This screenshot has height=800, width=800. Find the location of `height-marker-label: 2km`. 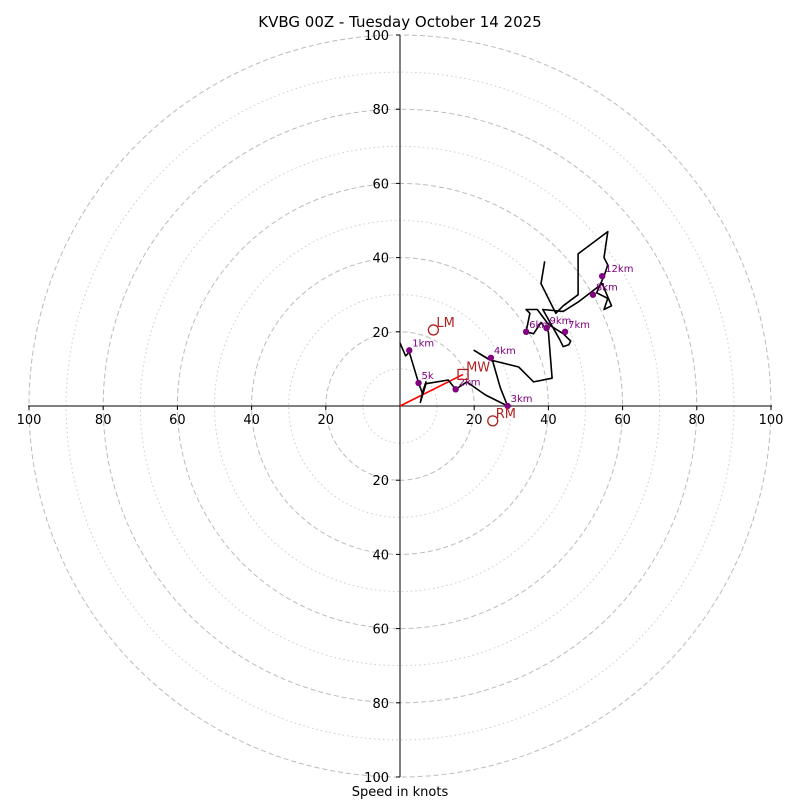

height-marker-label: 2km is located at coordinates (470, 382).